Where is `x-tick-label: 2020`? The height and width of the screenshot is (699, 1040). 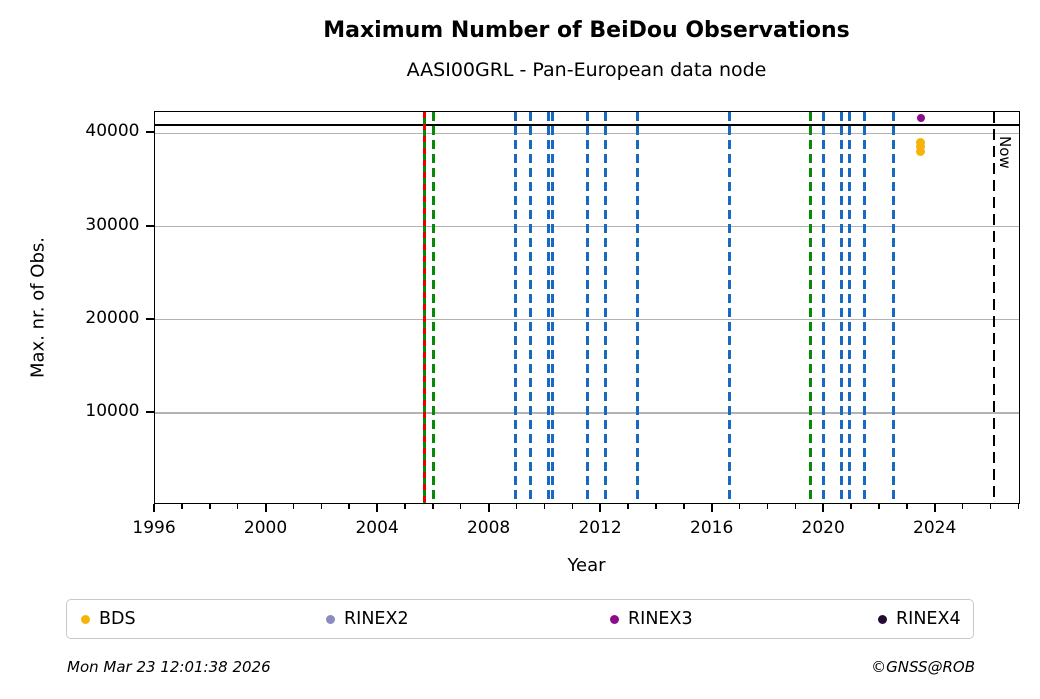
x-tick-label: 2020 is located at coordinates (823, 528).